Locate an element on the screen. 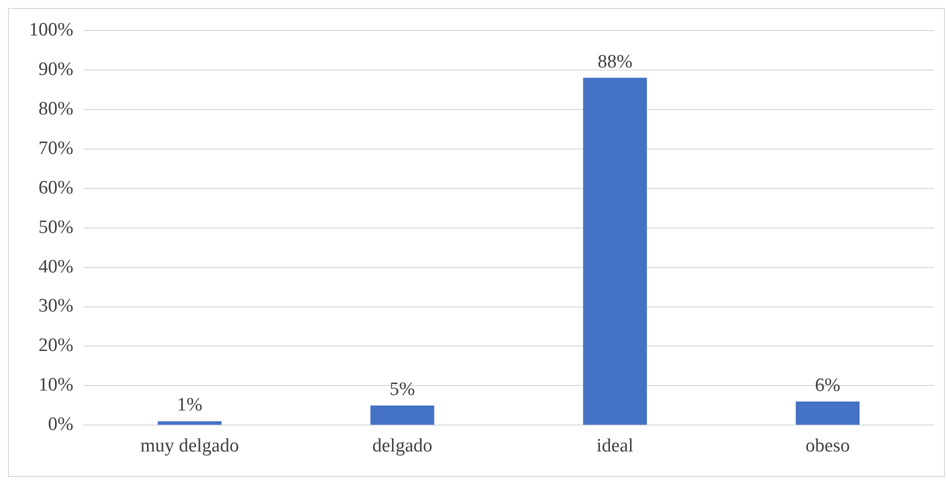 The height and width of the screenshot is (481, 947). x-tick-label: ideal is located at coordinates (615, 446).